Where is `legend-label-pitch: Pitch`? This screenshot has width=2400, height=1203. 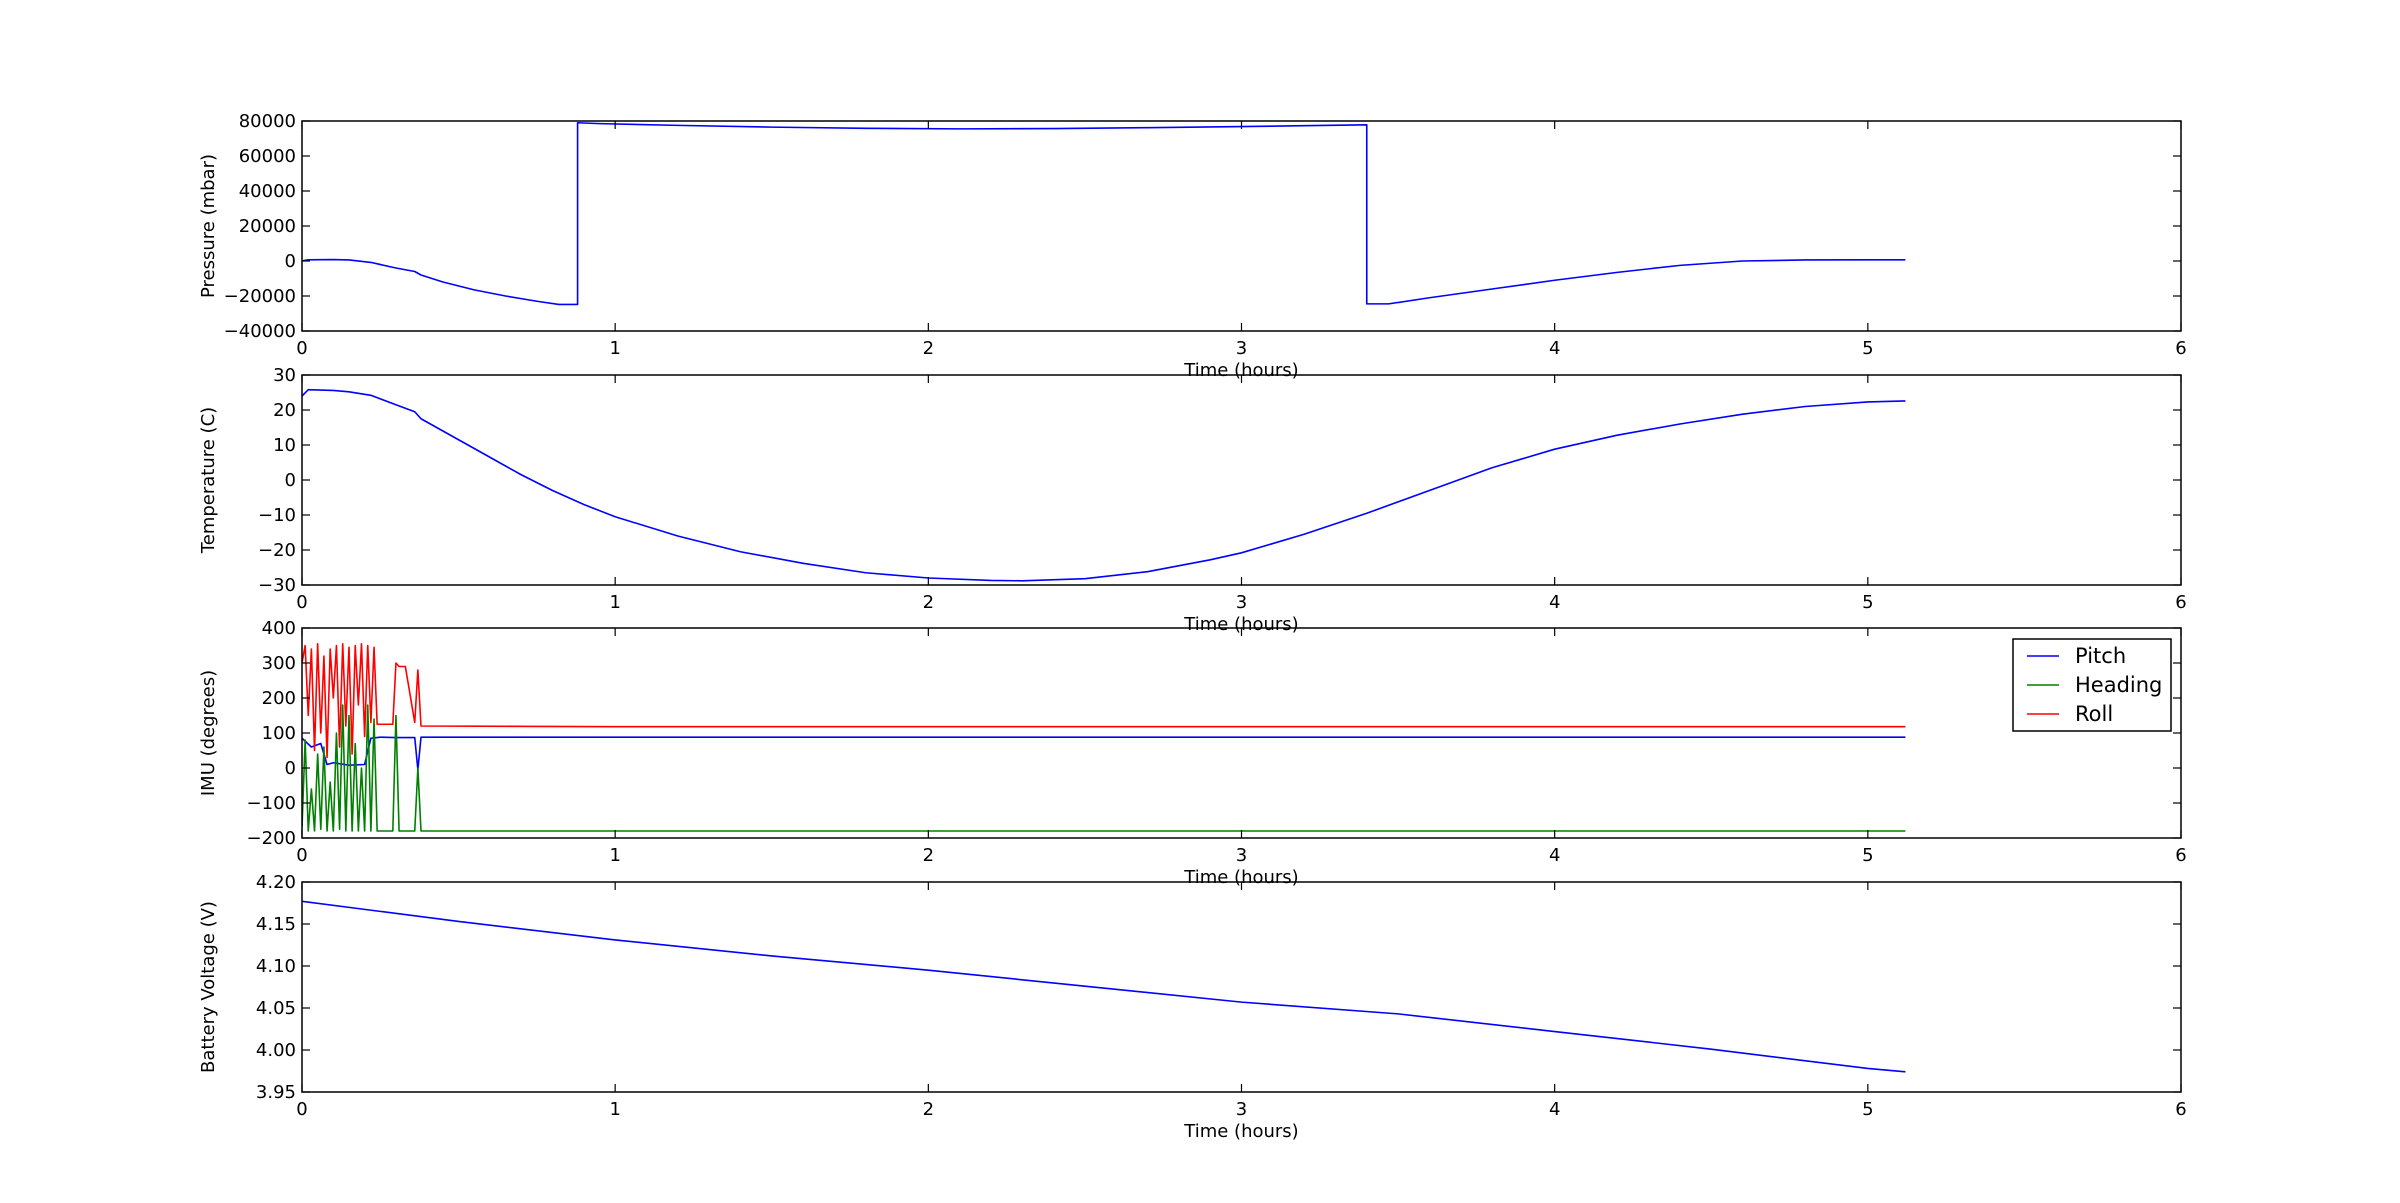
legend-label-pitch: Pitch is located at coordinates (2100, 656).